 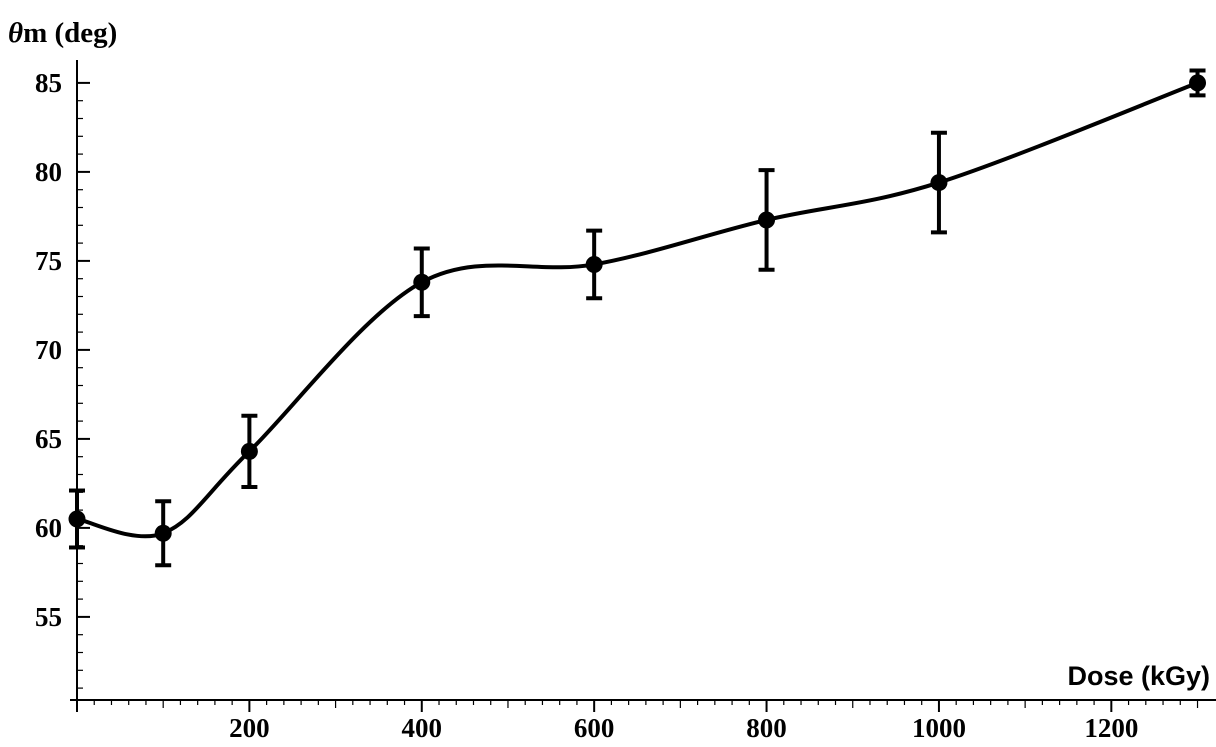 I want to click on x-tick-label: 800, so click(x=766, y=728).